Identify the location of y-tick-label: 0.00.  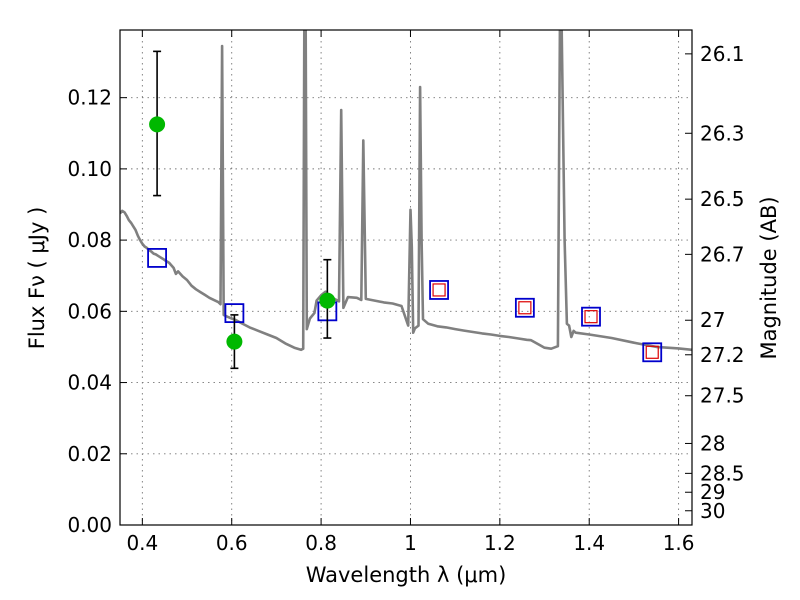
(89, 525).